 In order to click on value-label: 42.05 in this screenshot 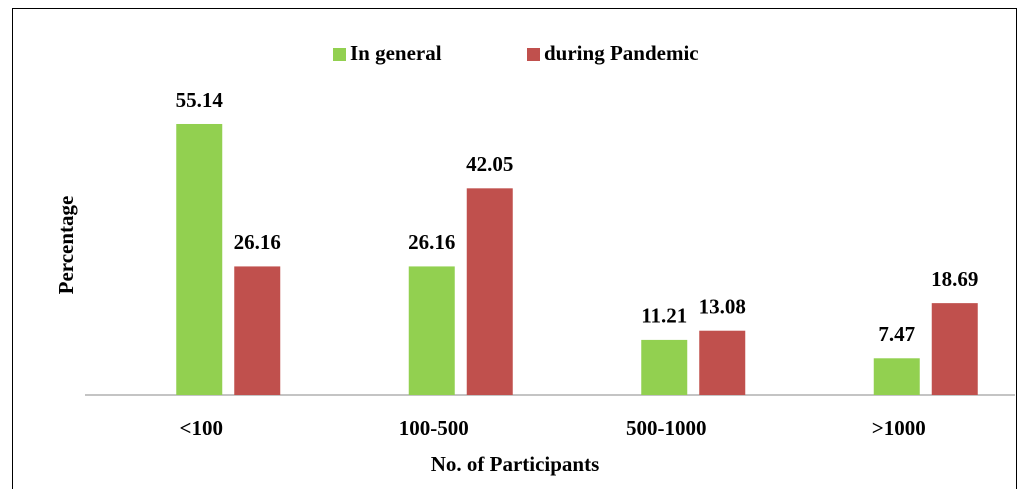, I will do `click(489, 164)`.